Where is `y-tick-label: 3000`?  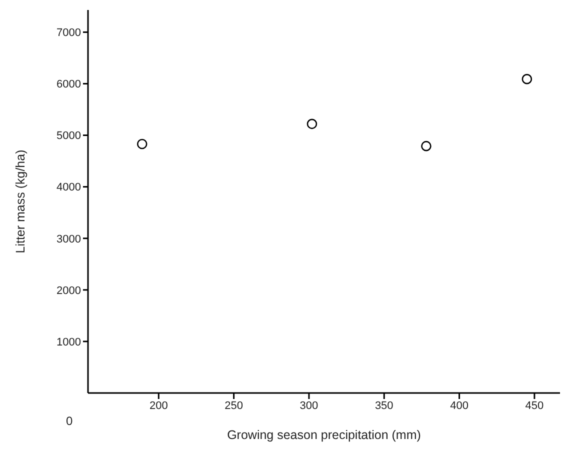
y-tick-label: 3000 is located at coordinates (68, 239).